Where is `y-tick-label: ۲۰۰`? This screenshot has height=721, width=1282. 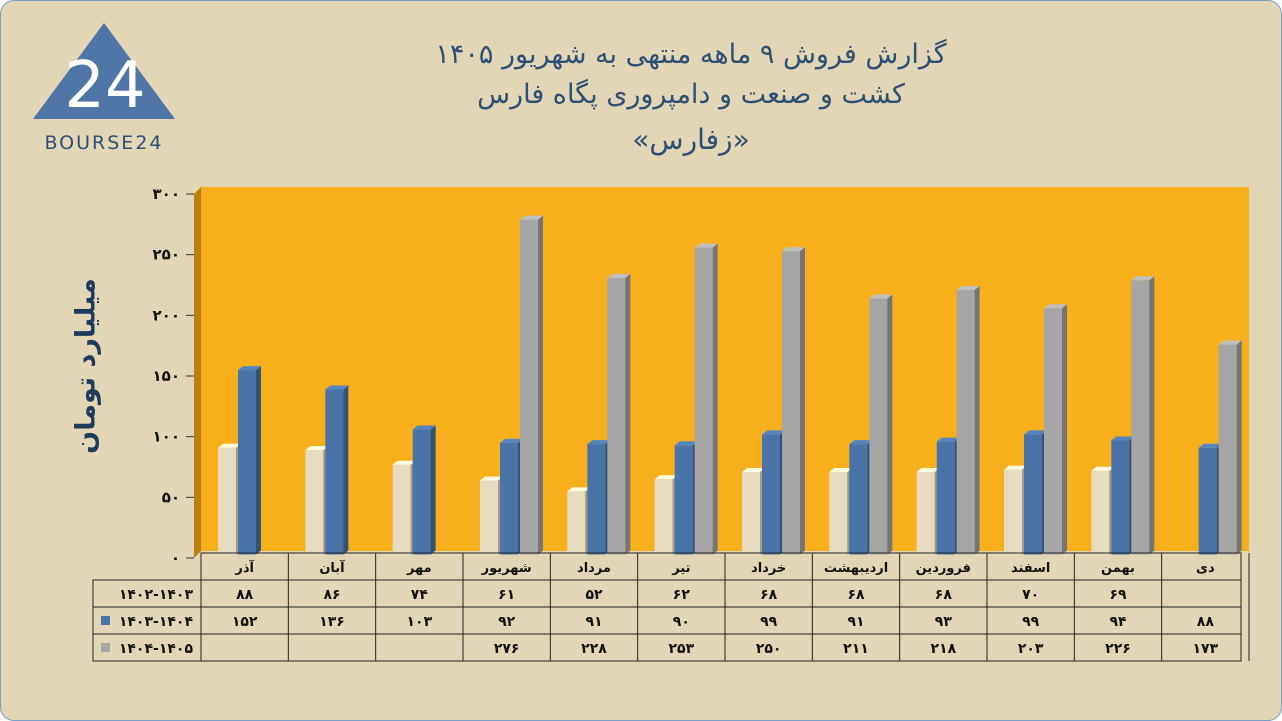
y-tick-label: ۲۰۰ is located at coordinates (166, 315).